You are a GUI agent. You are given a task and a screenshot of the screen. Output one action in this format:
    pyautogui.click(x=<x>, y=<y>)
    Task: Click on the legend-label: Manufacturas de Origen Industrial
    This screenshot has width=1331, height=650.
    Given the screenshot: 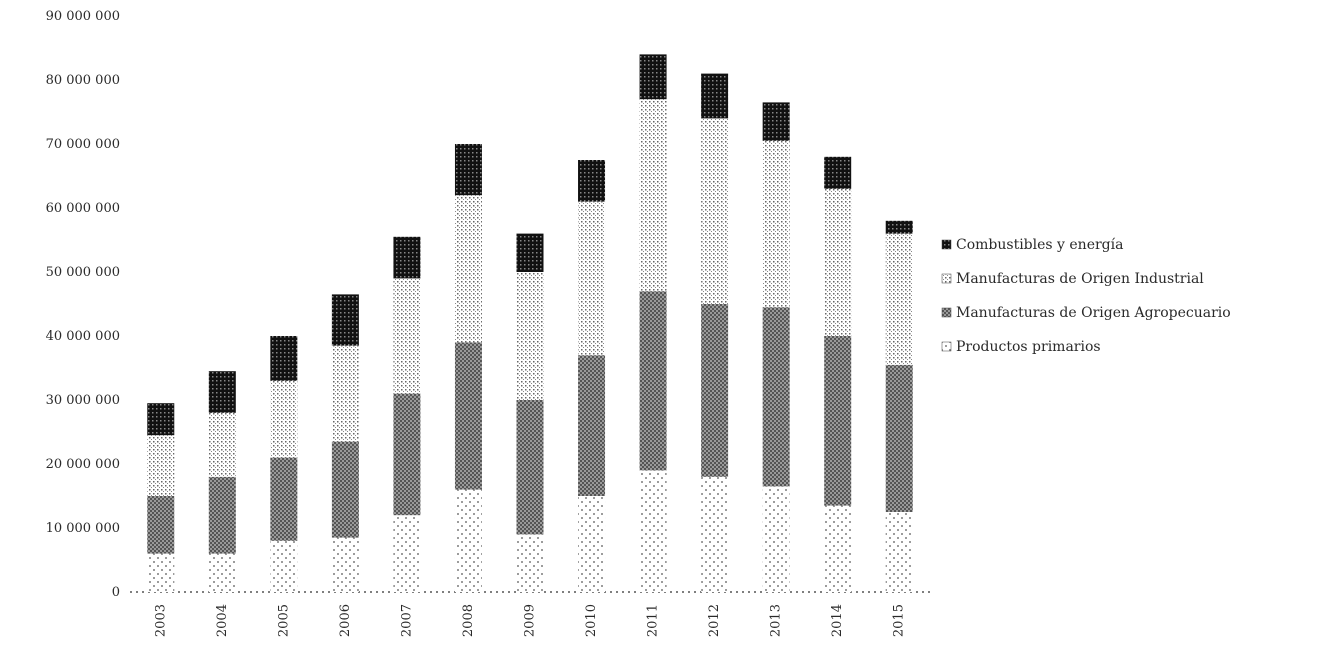 What is the action you would take?
    pyautogui.click(x=1080, y=279)
    